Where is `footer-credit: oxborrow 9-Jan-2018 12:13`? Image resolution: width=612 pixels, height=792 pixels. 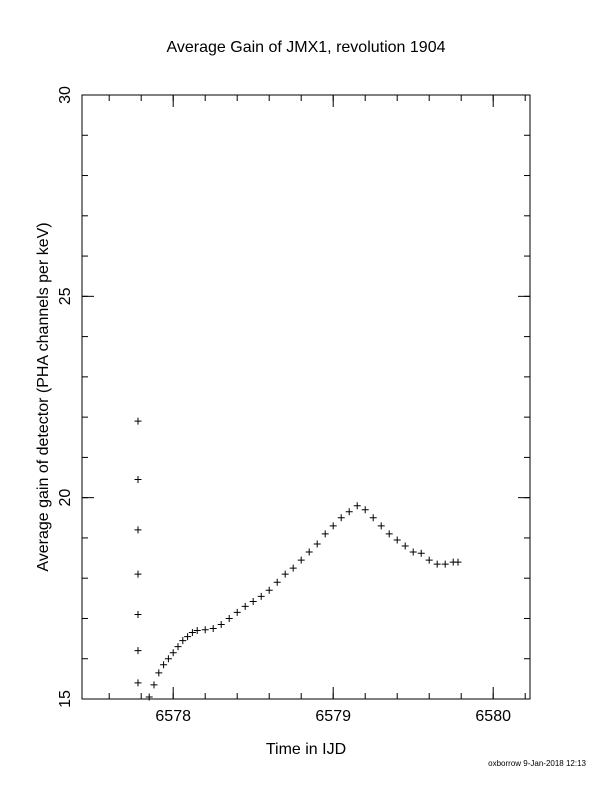 footer-credit: oxborrow 9-Jan-2018 12:13 is located at coordinates (537, 763).